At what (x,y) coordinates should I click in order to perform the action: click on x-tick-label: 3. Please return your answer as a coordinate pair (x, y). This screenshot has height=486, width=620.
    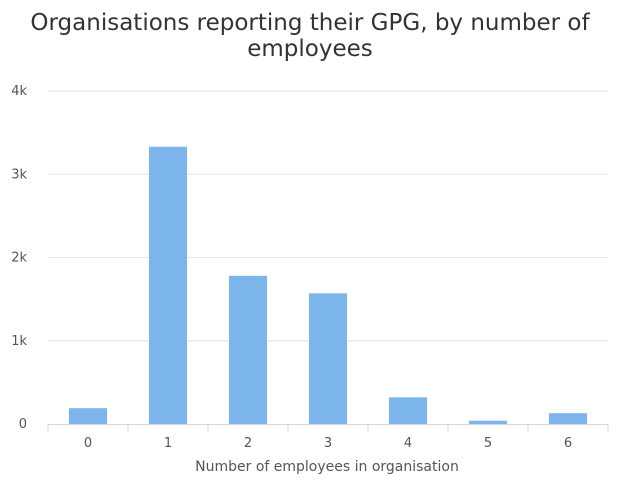
    Looking at the image, I should click on (328, 443).